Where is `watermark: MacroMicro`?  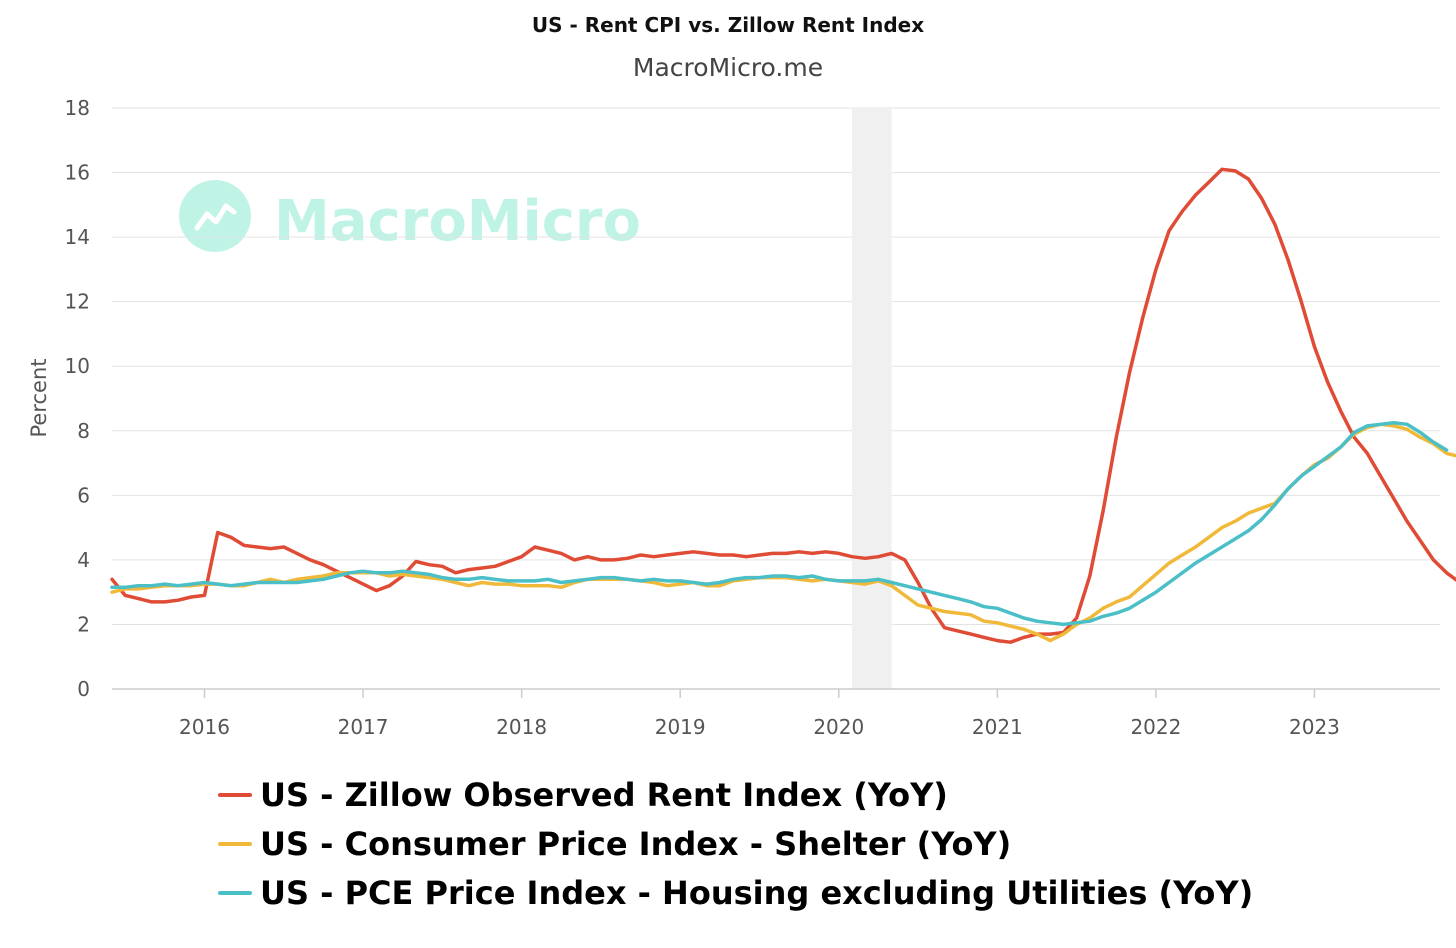 watermark: MacroMicro is located at coordinates (410, 217).